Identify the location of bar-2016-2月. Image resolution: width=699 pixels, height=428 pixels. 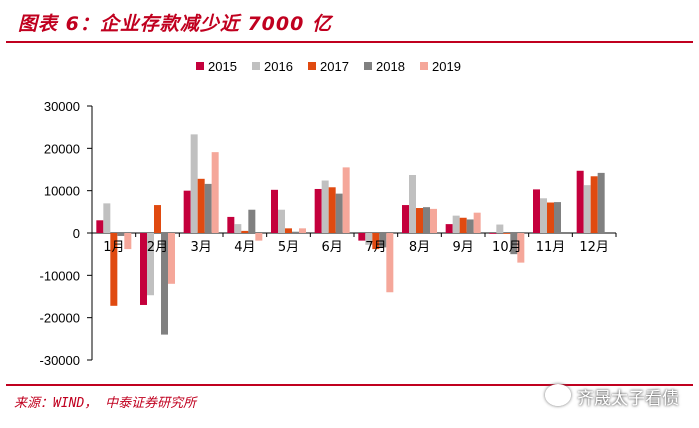
(150, 264).